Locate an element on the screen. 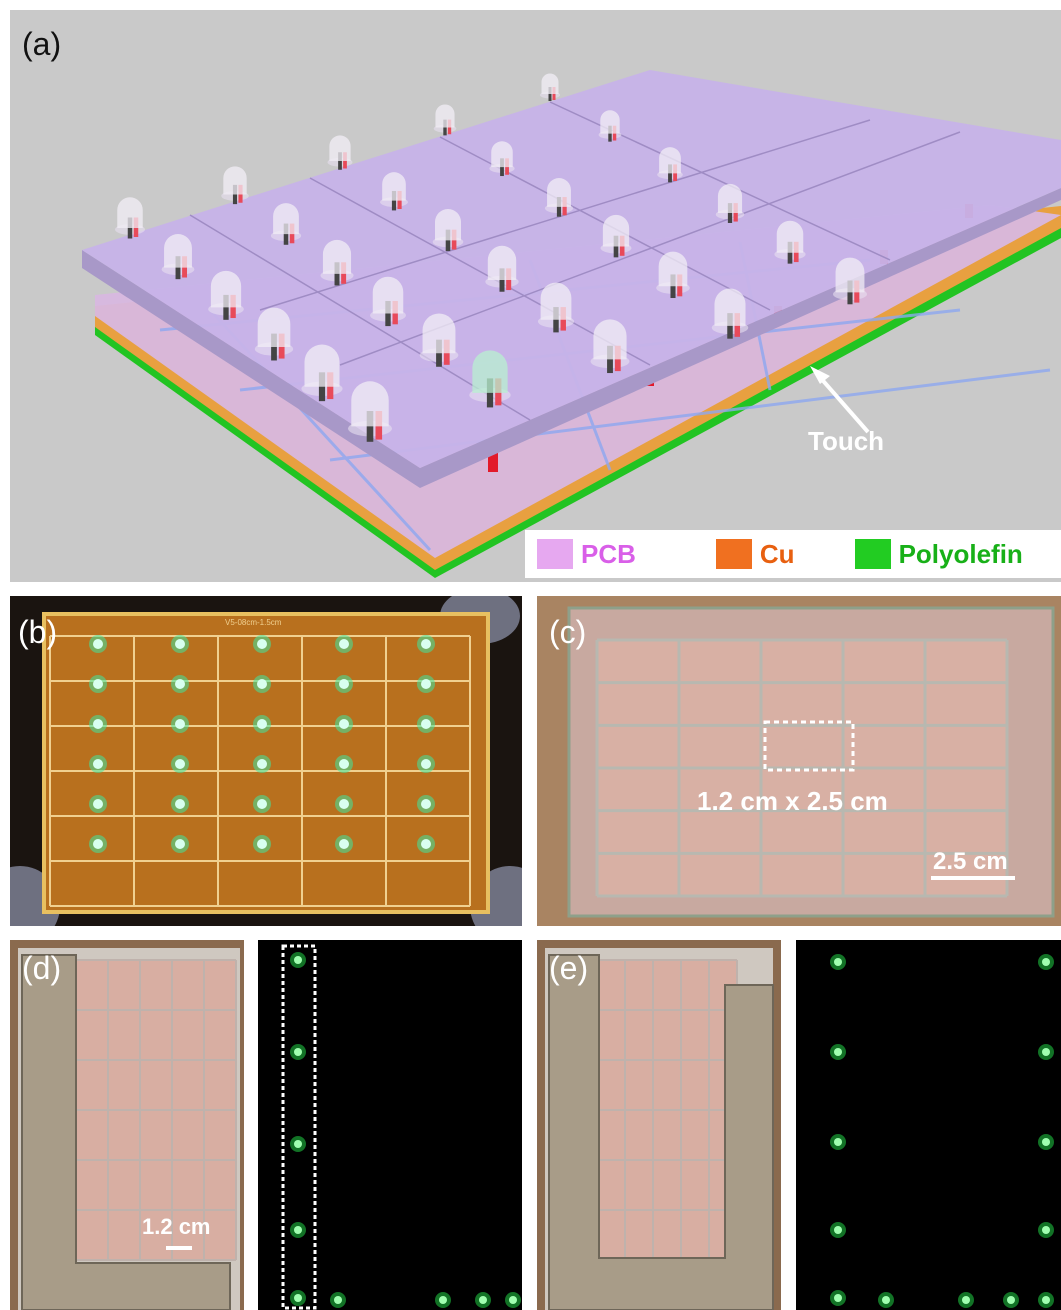 The width and height of the screenshot is (1061, 1310). led-lit is located at coordinates (490, 379).